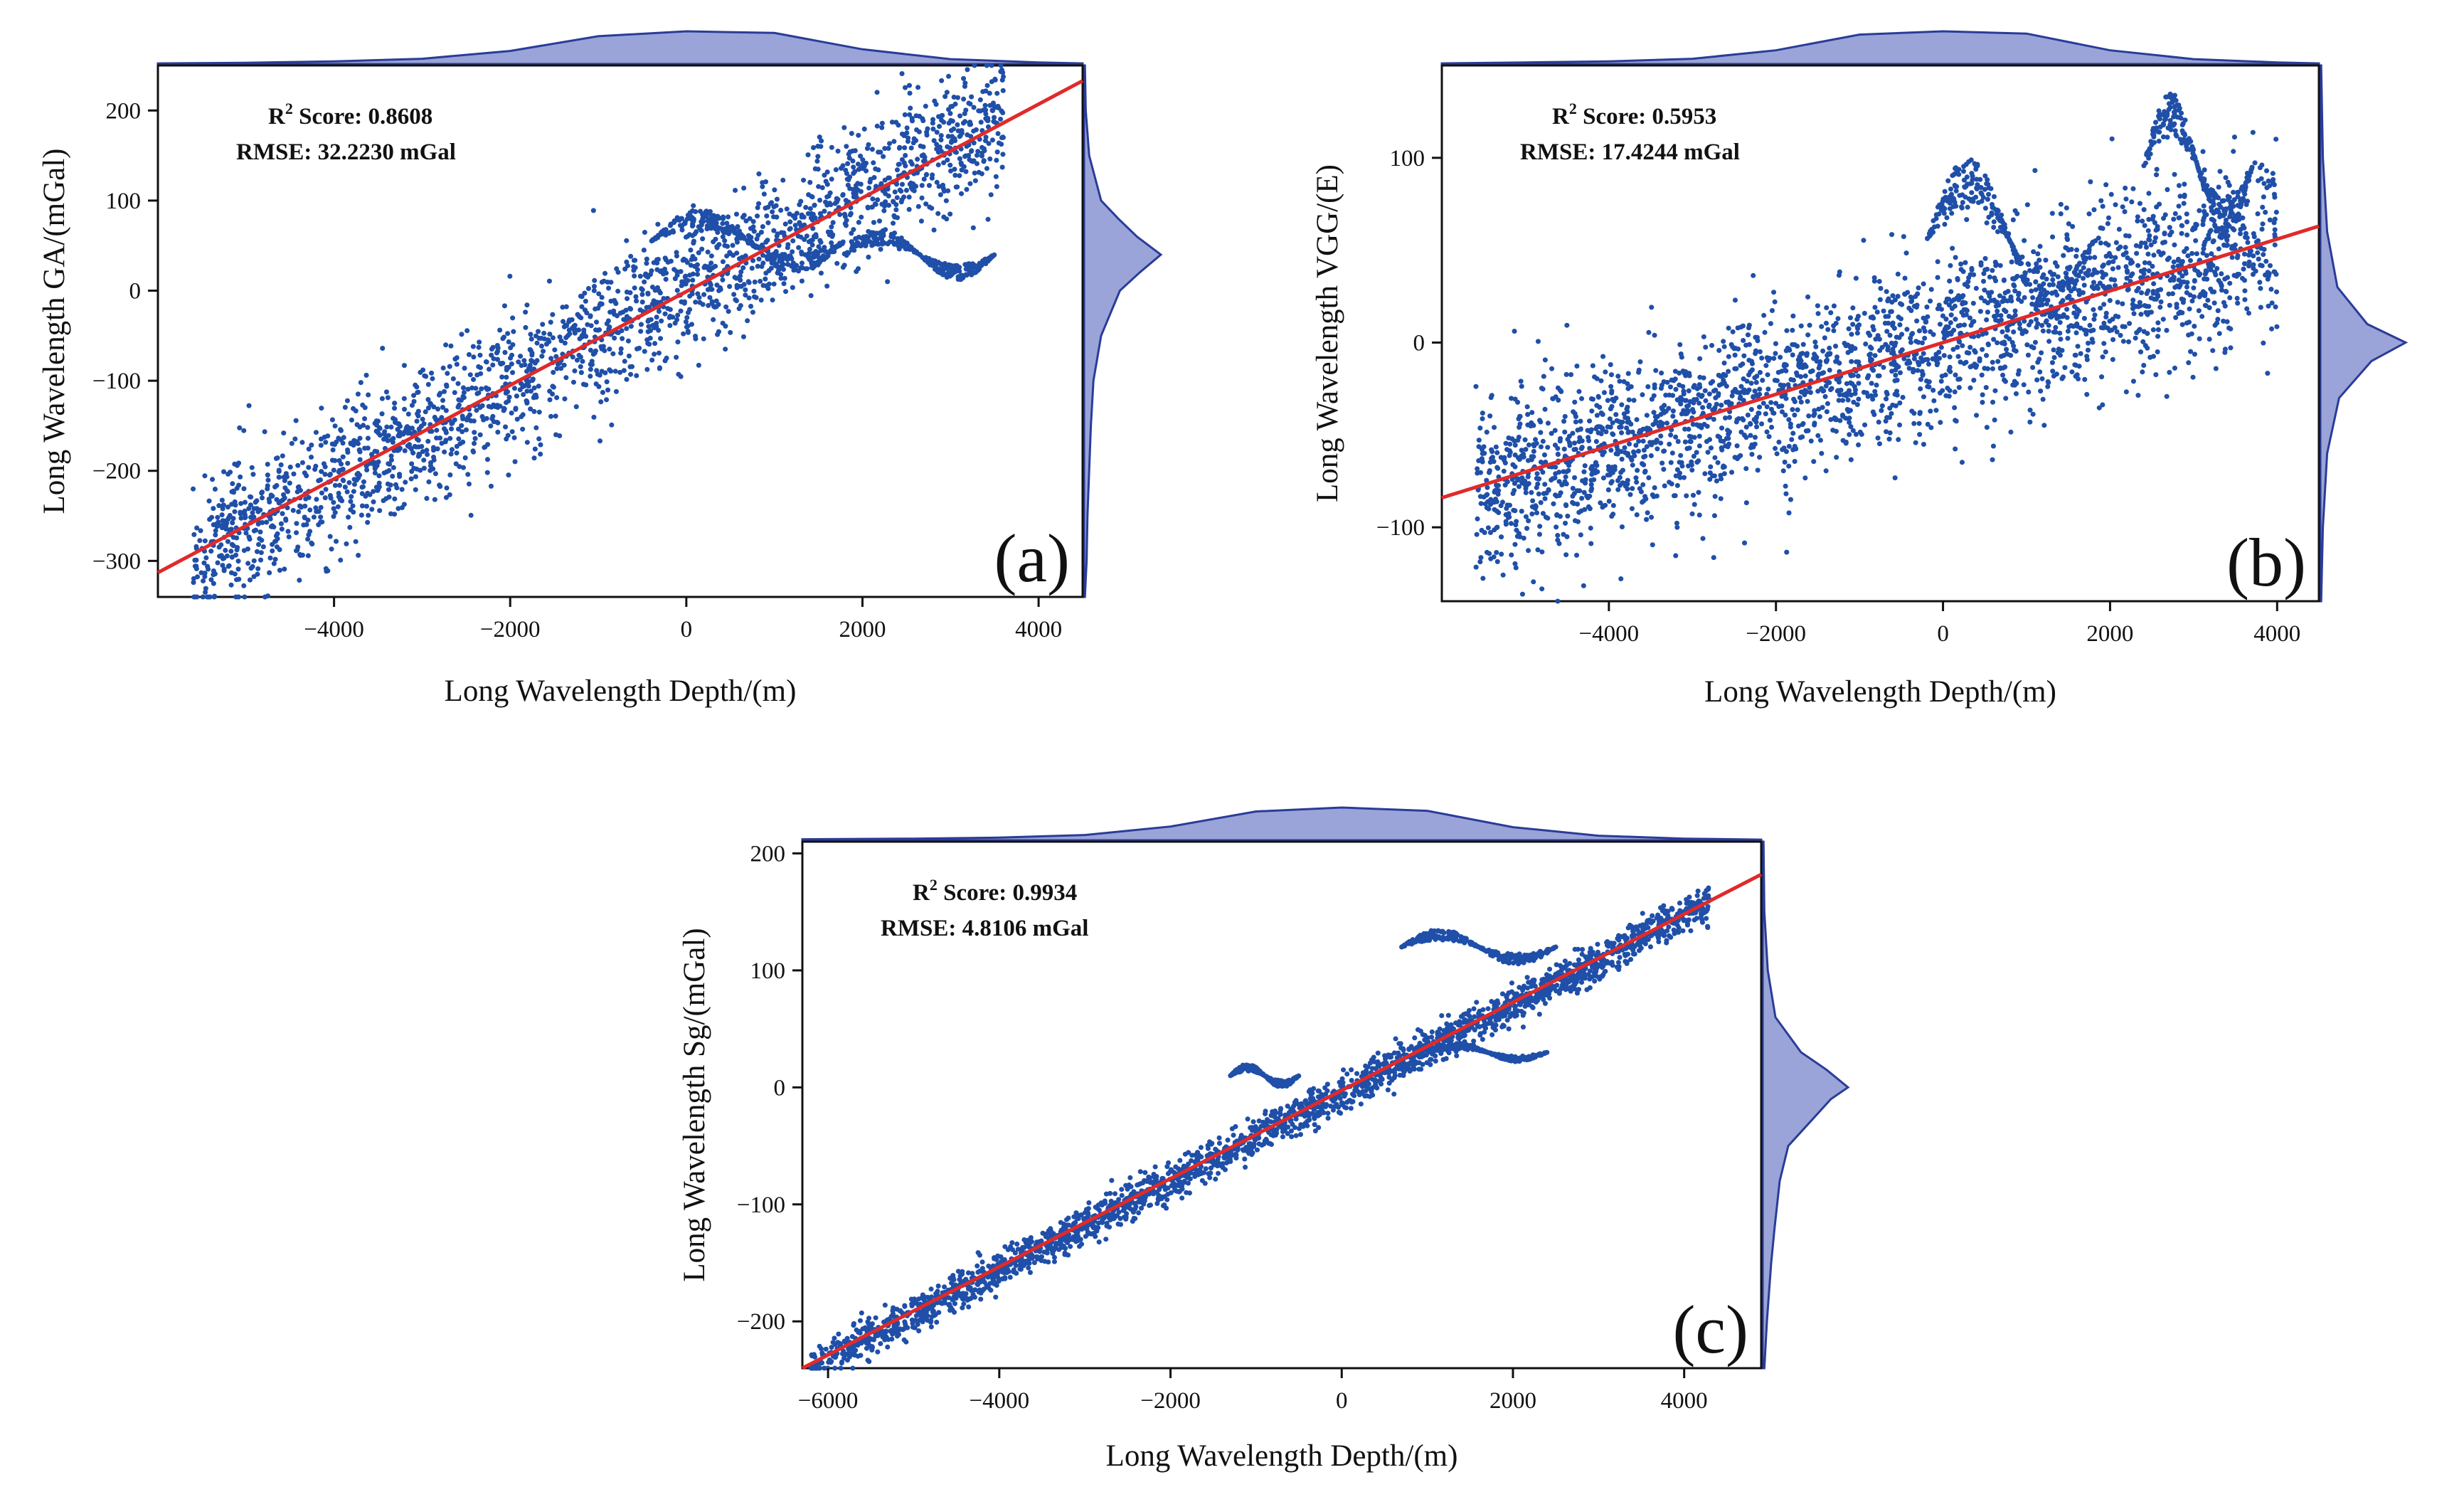 The image size is (2464, 1487). Describe the element at coordinates (277, 116) in the screenshot. I see `panel-a-r2-prefix: R` at that location.